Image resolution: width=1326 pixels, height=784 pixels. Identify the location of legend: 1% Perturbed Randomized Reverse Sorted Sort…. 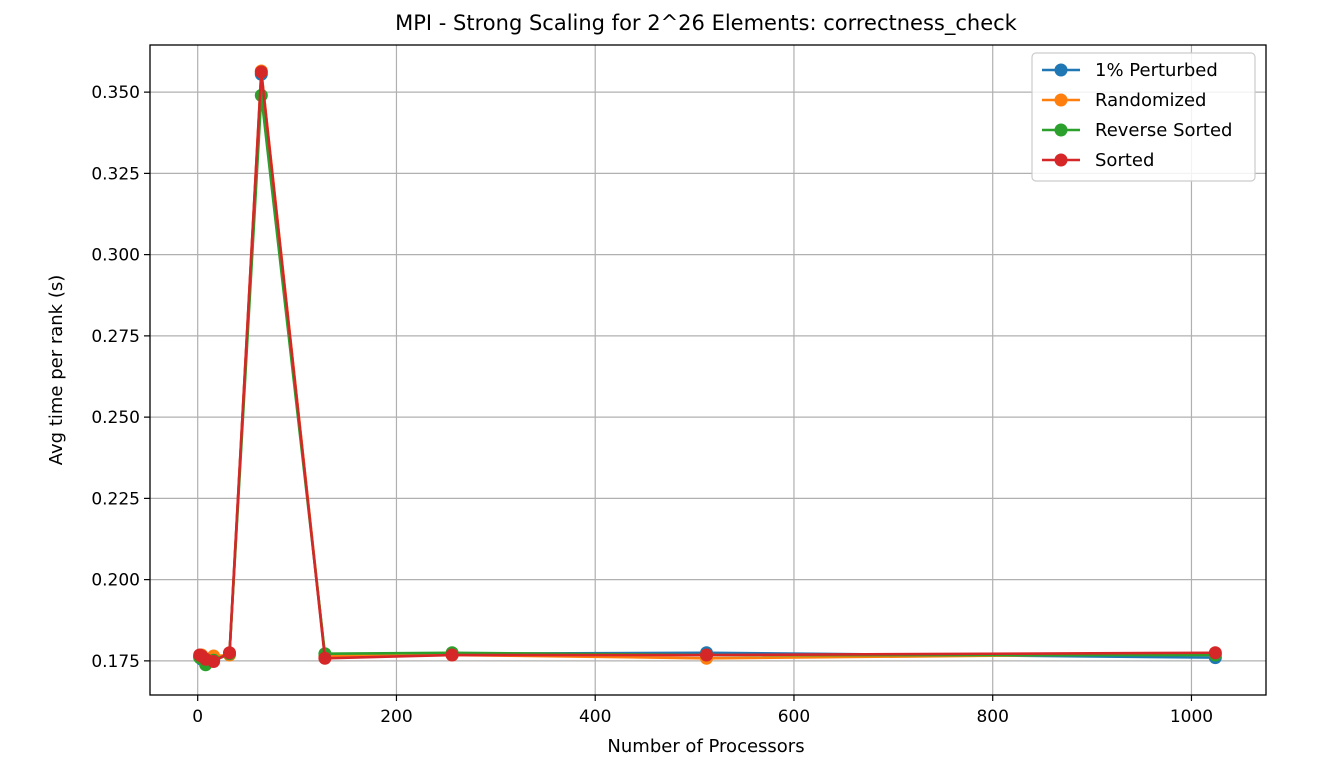
(1143, 117).